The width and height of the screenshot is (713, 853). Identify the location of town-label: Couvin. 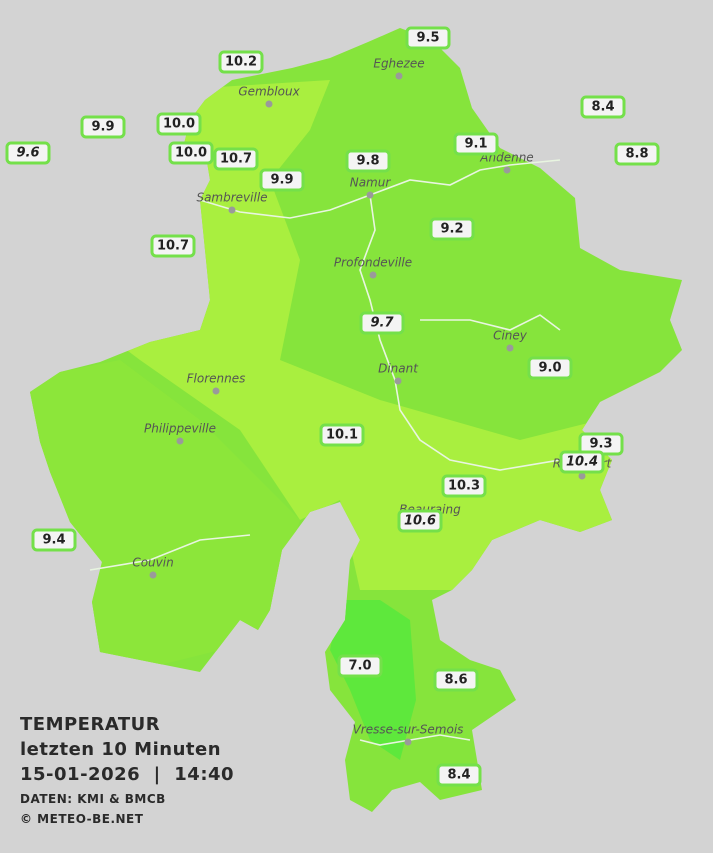
(152, 563).